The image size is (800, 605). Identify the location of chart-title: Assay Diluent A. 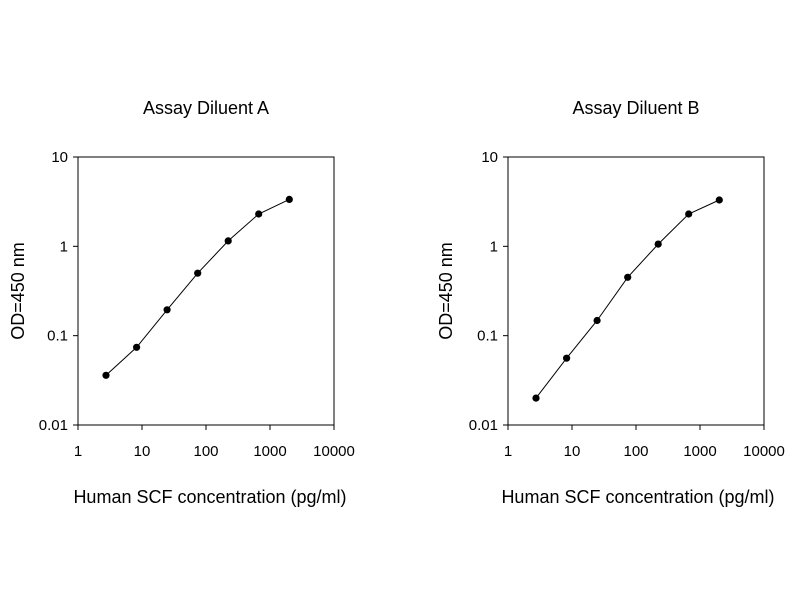
(206, 108).